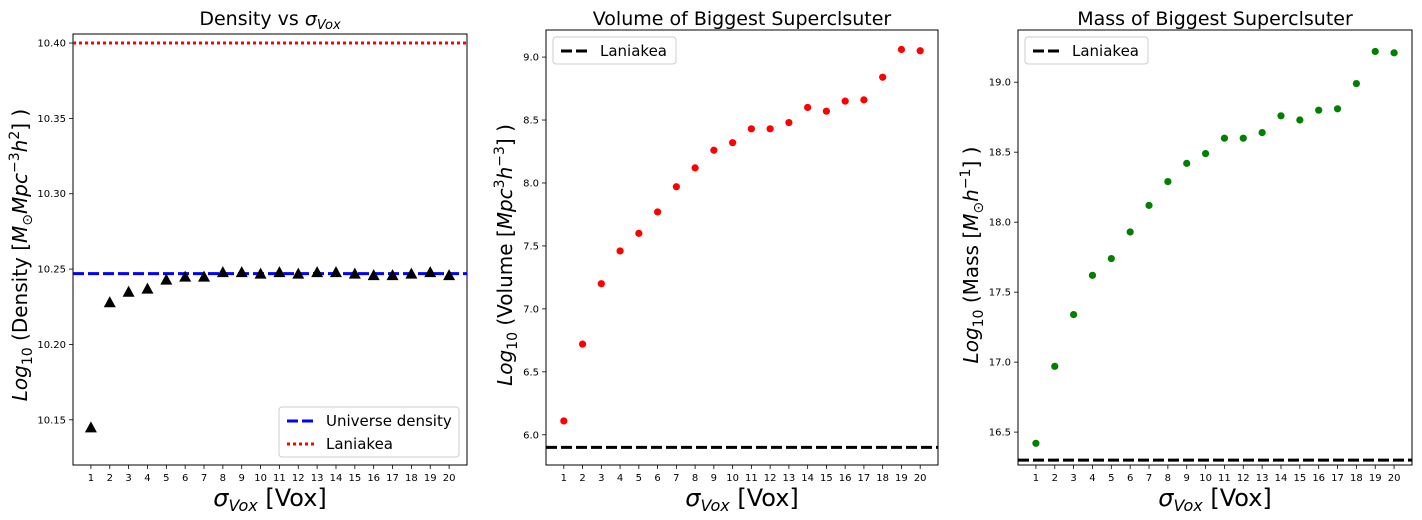 The image size is (1422, 520). What do you see at coordinates (826, 478) in the screenshot?
I see `volume-x-tick-label: 15` at bounding box center [826, 478].